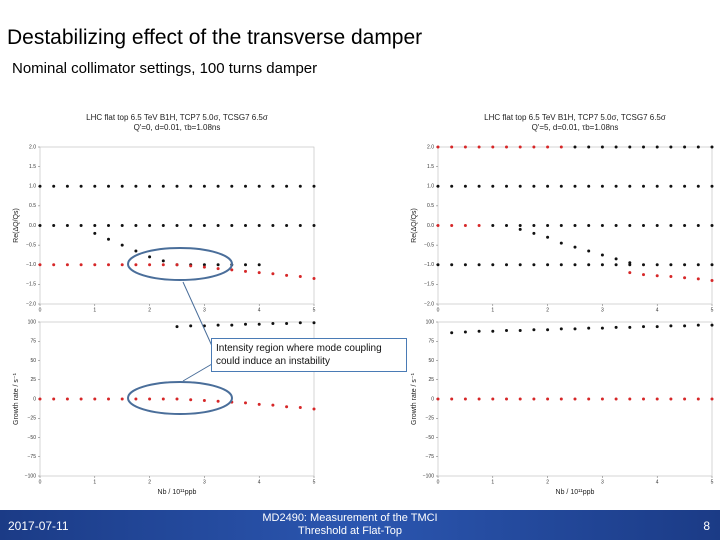 This screenshot has height=540, width=720. I want to click on y-tick-label: 0, so click(432, 399).